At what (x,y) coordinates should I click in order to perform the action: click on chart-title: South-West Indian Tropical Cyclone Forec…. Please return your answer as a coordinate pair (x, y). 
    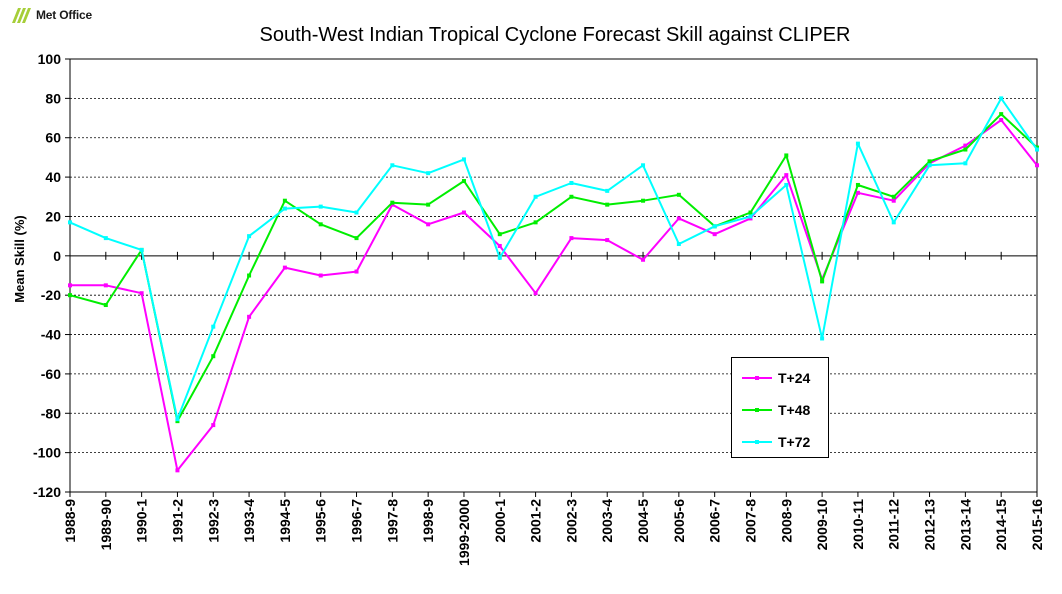
    Looking at the image, I should click on (555, 35).